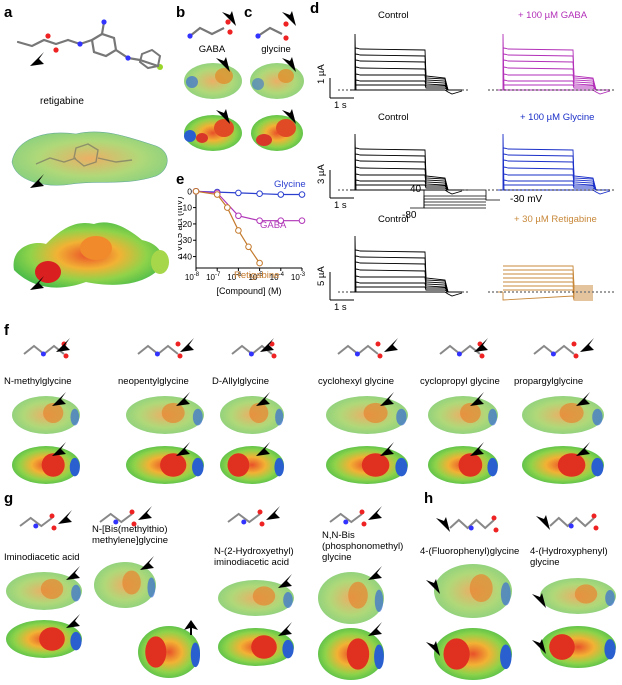 This screenshot has height=685, width=622. I want to click on panel-label-d: d, so click(315, 8).